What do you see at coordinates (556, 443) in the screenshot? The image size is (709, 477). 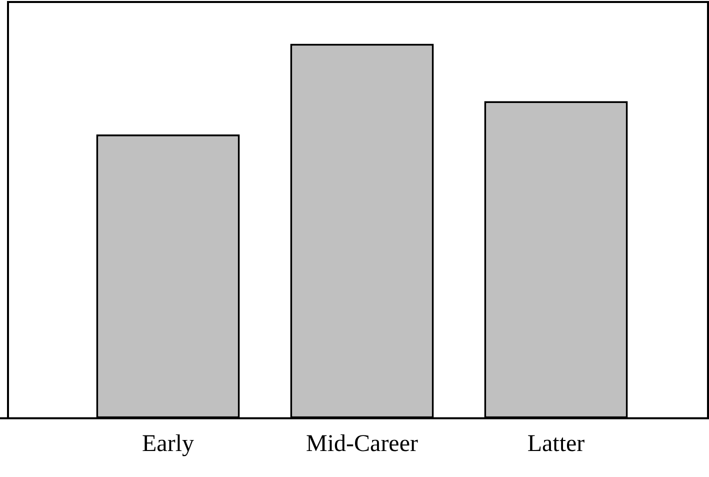 I see `x-tick-label: Latter` at bounding box center [556, 443].